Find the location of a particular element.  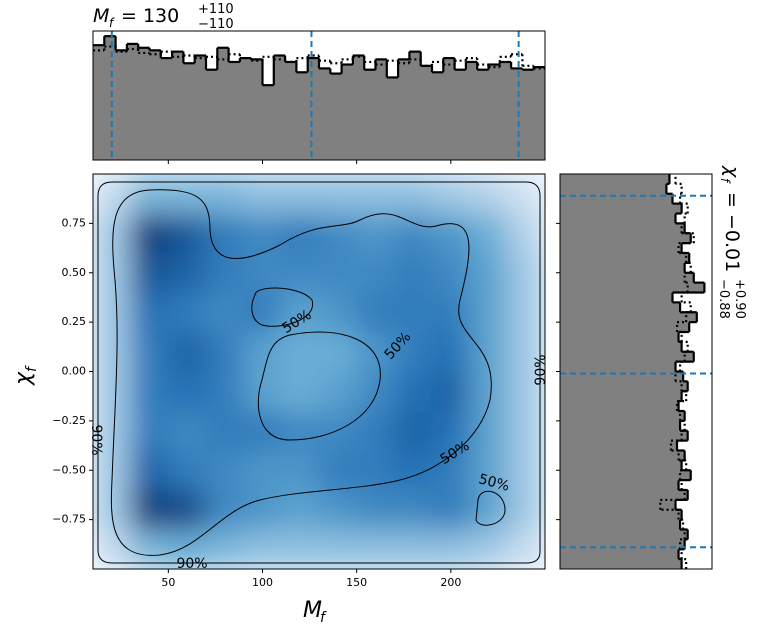

top-title-value: = 130 is located at coordinates (150, 16).